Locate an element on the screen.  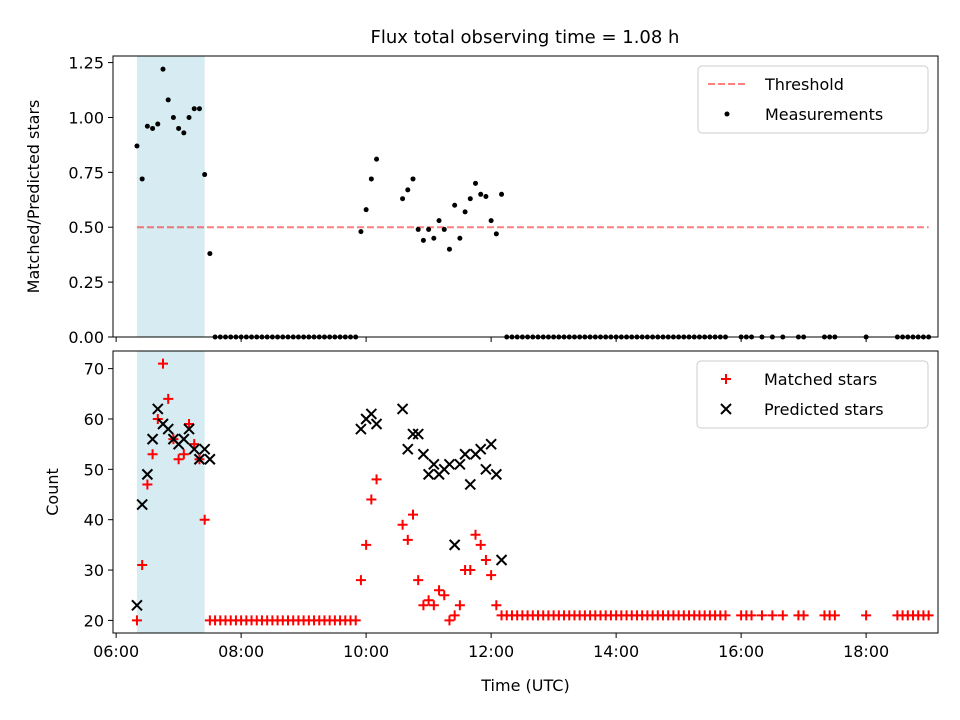
x-tick-label: 08:00 is located at coordinates (241, 651).